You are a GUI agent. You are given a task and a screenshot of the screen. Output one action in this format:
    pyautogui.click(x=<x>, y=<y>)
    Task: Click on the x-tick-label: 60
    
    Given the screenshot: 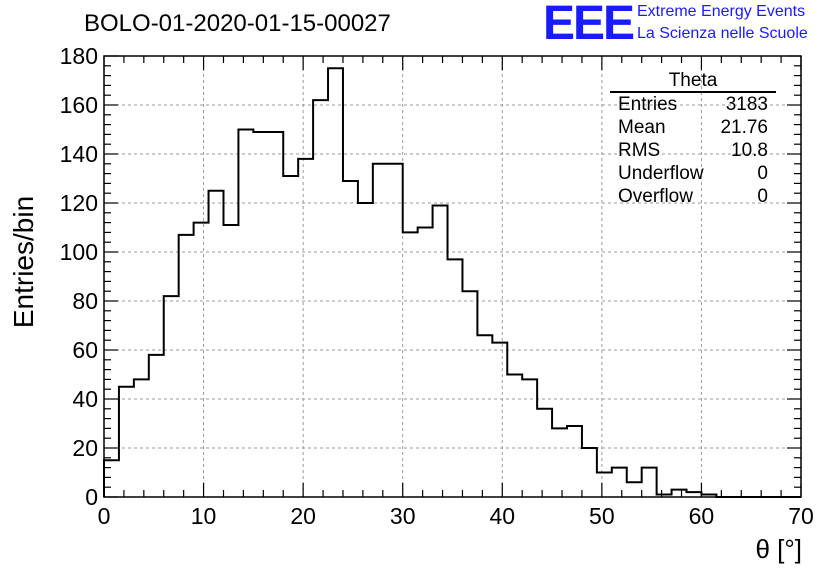 What is the action you would take?
    pyautogui.click(x=702, y=516)
    